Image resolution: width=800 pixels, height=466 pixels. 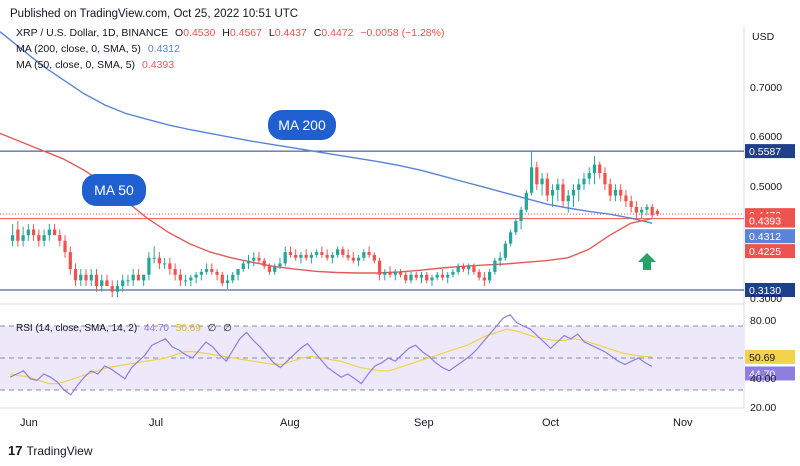 I want to click on rsi-legend-empty: ∅, so click(x=212, y=328).